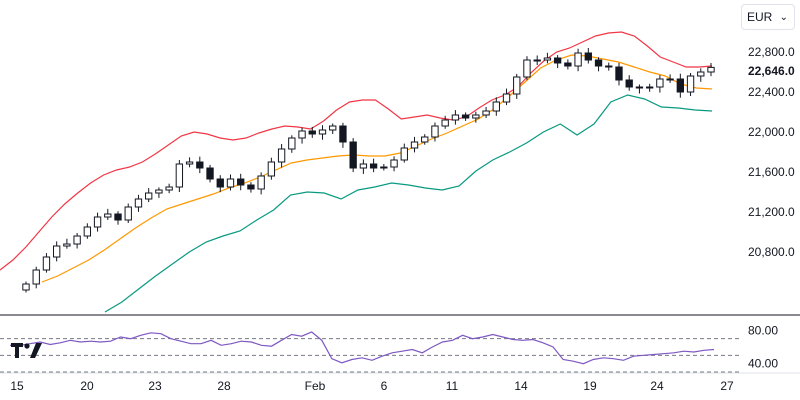 This screenshot has width=800, height=400. Describe the element at coordinates (452, 386) in the screenshot. I see `time-tick-label: 11` at that location.